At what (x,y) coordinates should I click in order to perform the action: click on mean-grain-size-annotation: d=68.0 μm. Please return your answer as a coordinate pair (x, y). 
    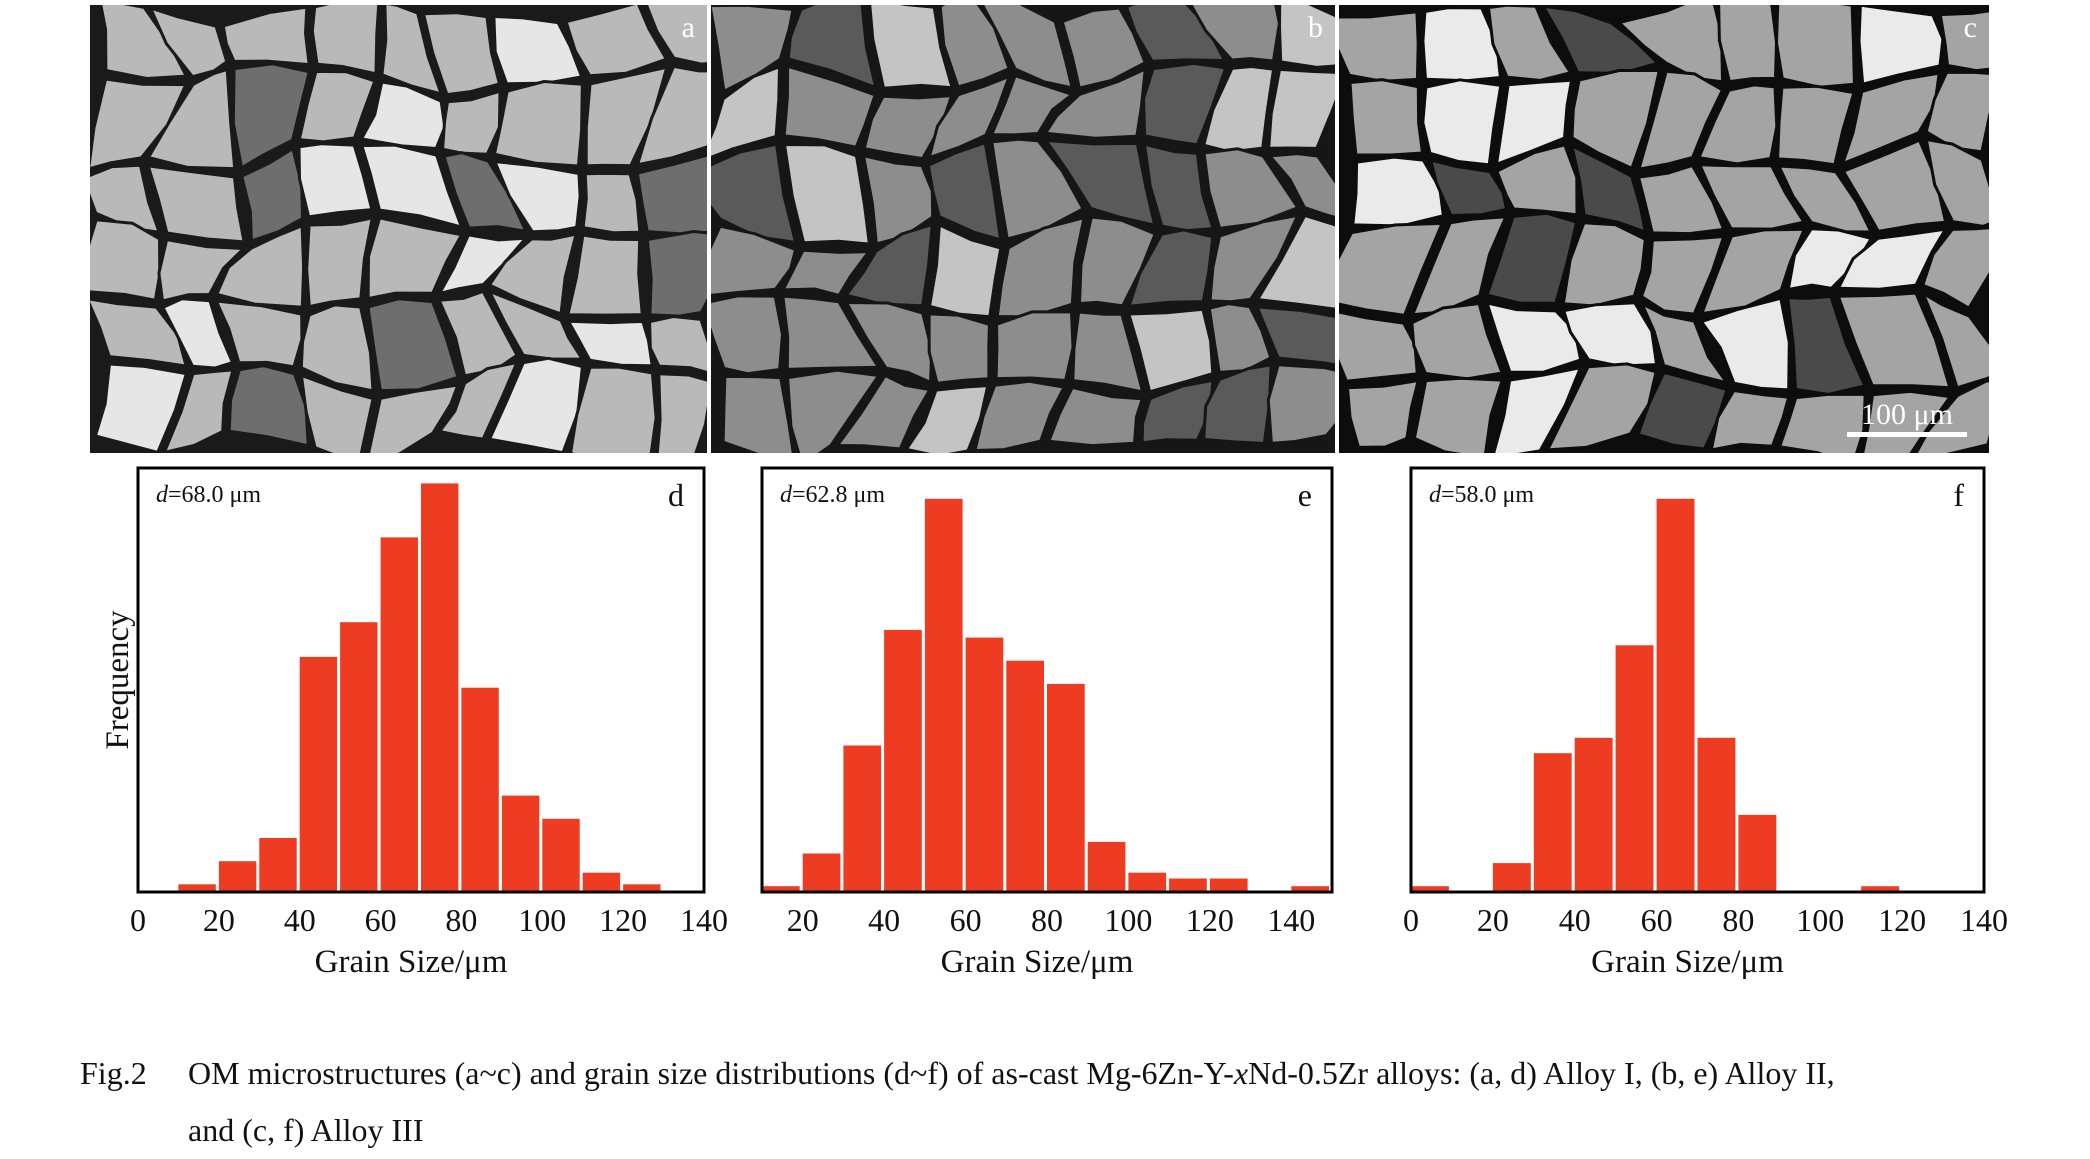
    Looking at the image, I should click on (208, 495).